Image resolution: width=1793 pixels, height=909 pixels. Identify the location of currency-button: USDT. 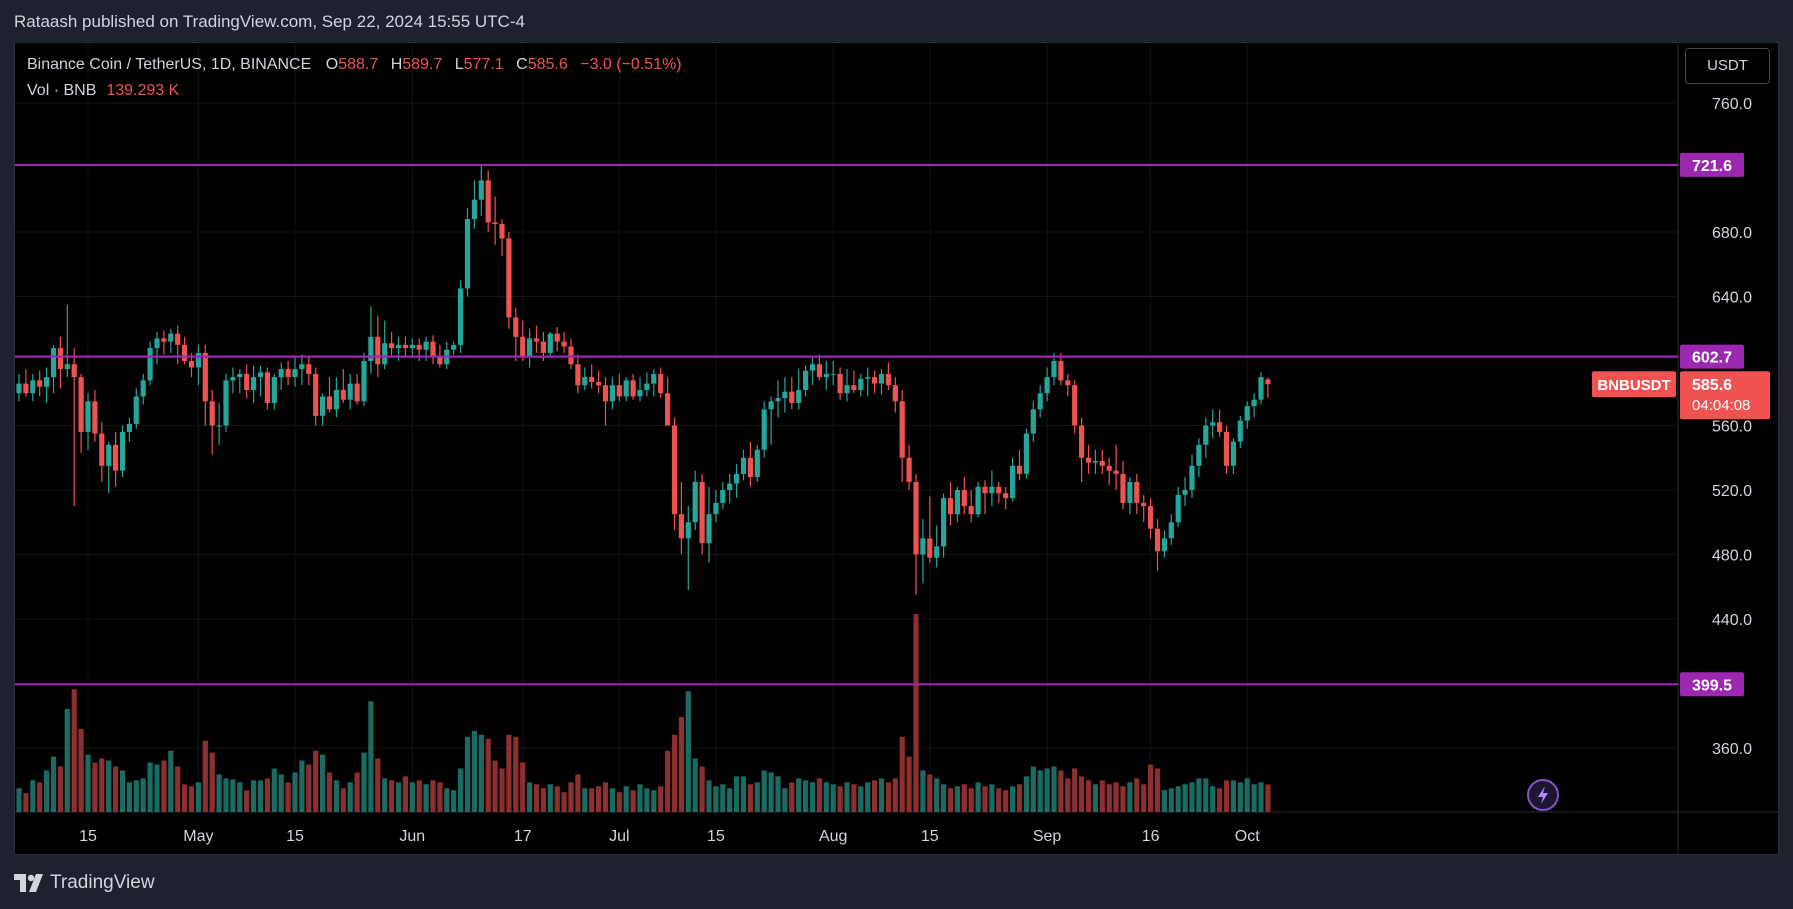
(1727, 66).